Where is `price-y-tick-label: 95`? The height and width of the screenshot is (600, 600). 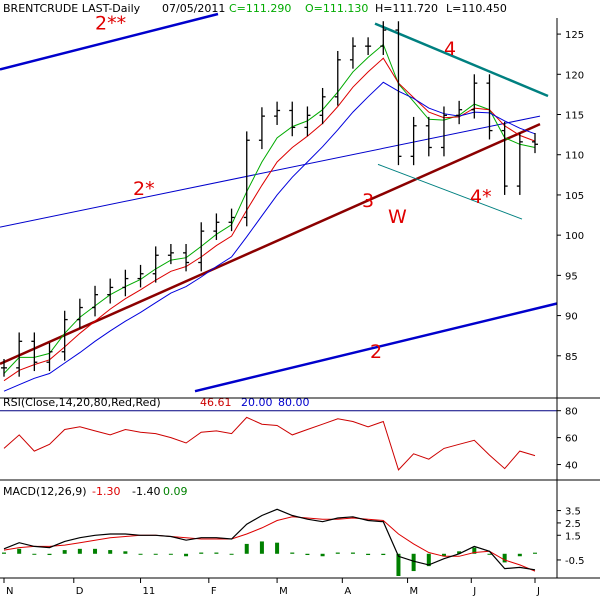
price-y-tick-label: 95 is located at coordinates (571, 276).